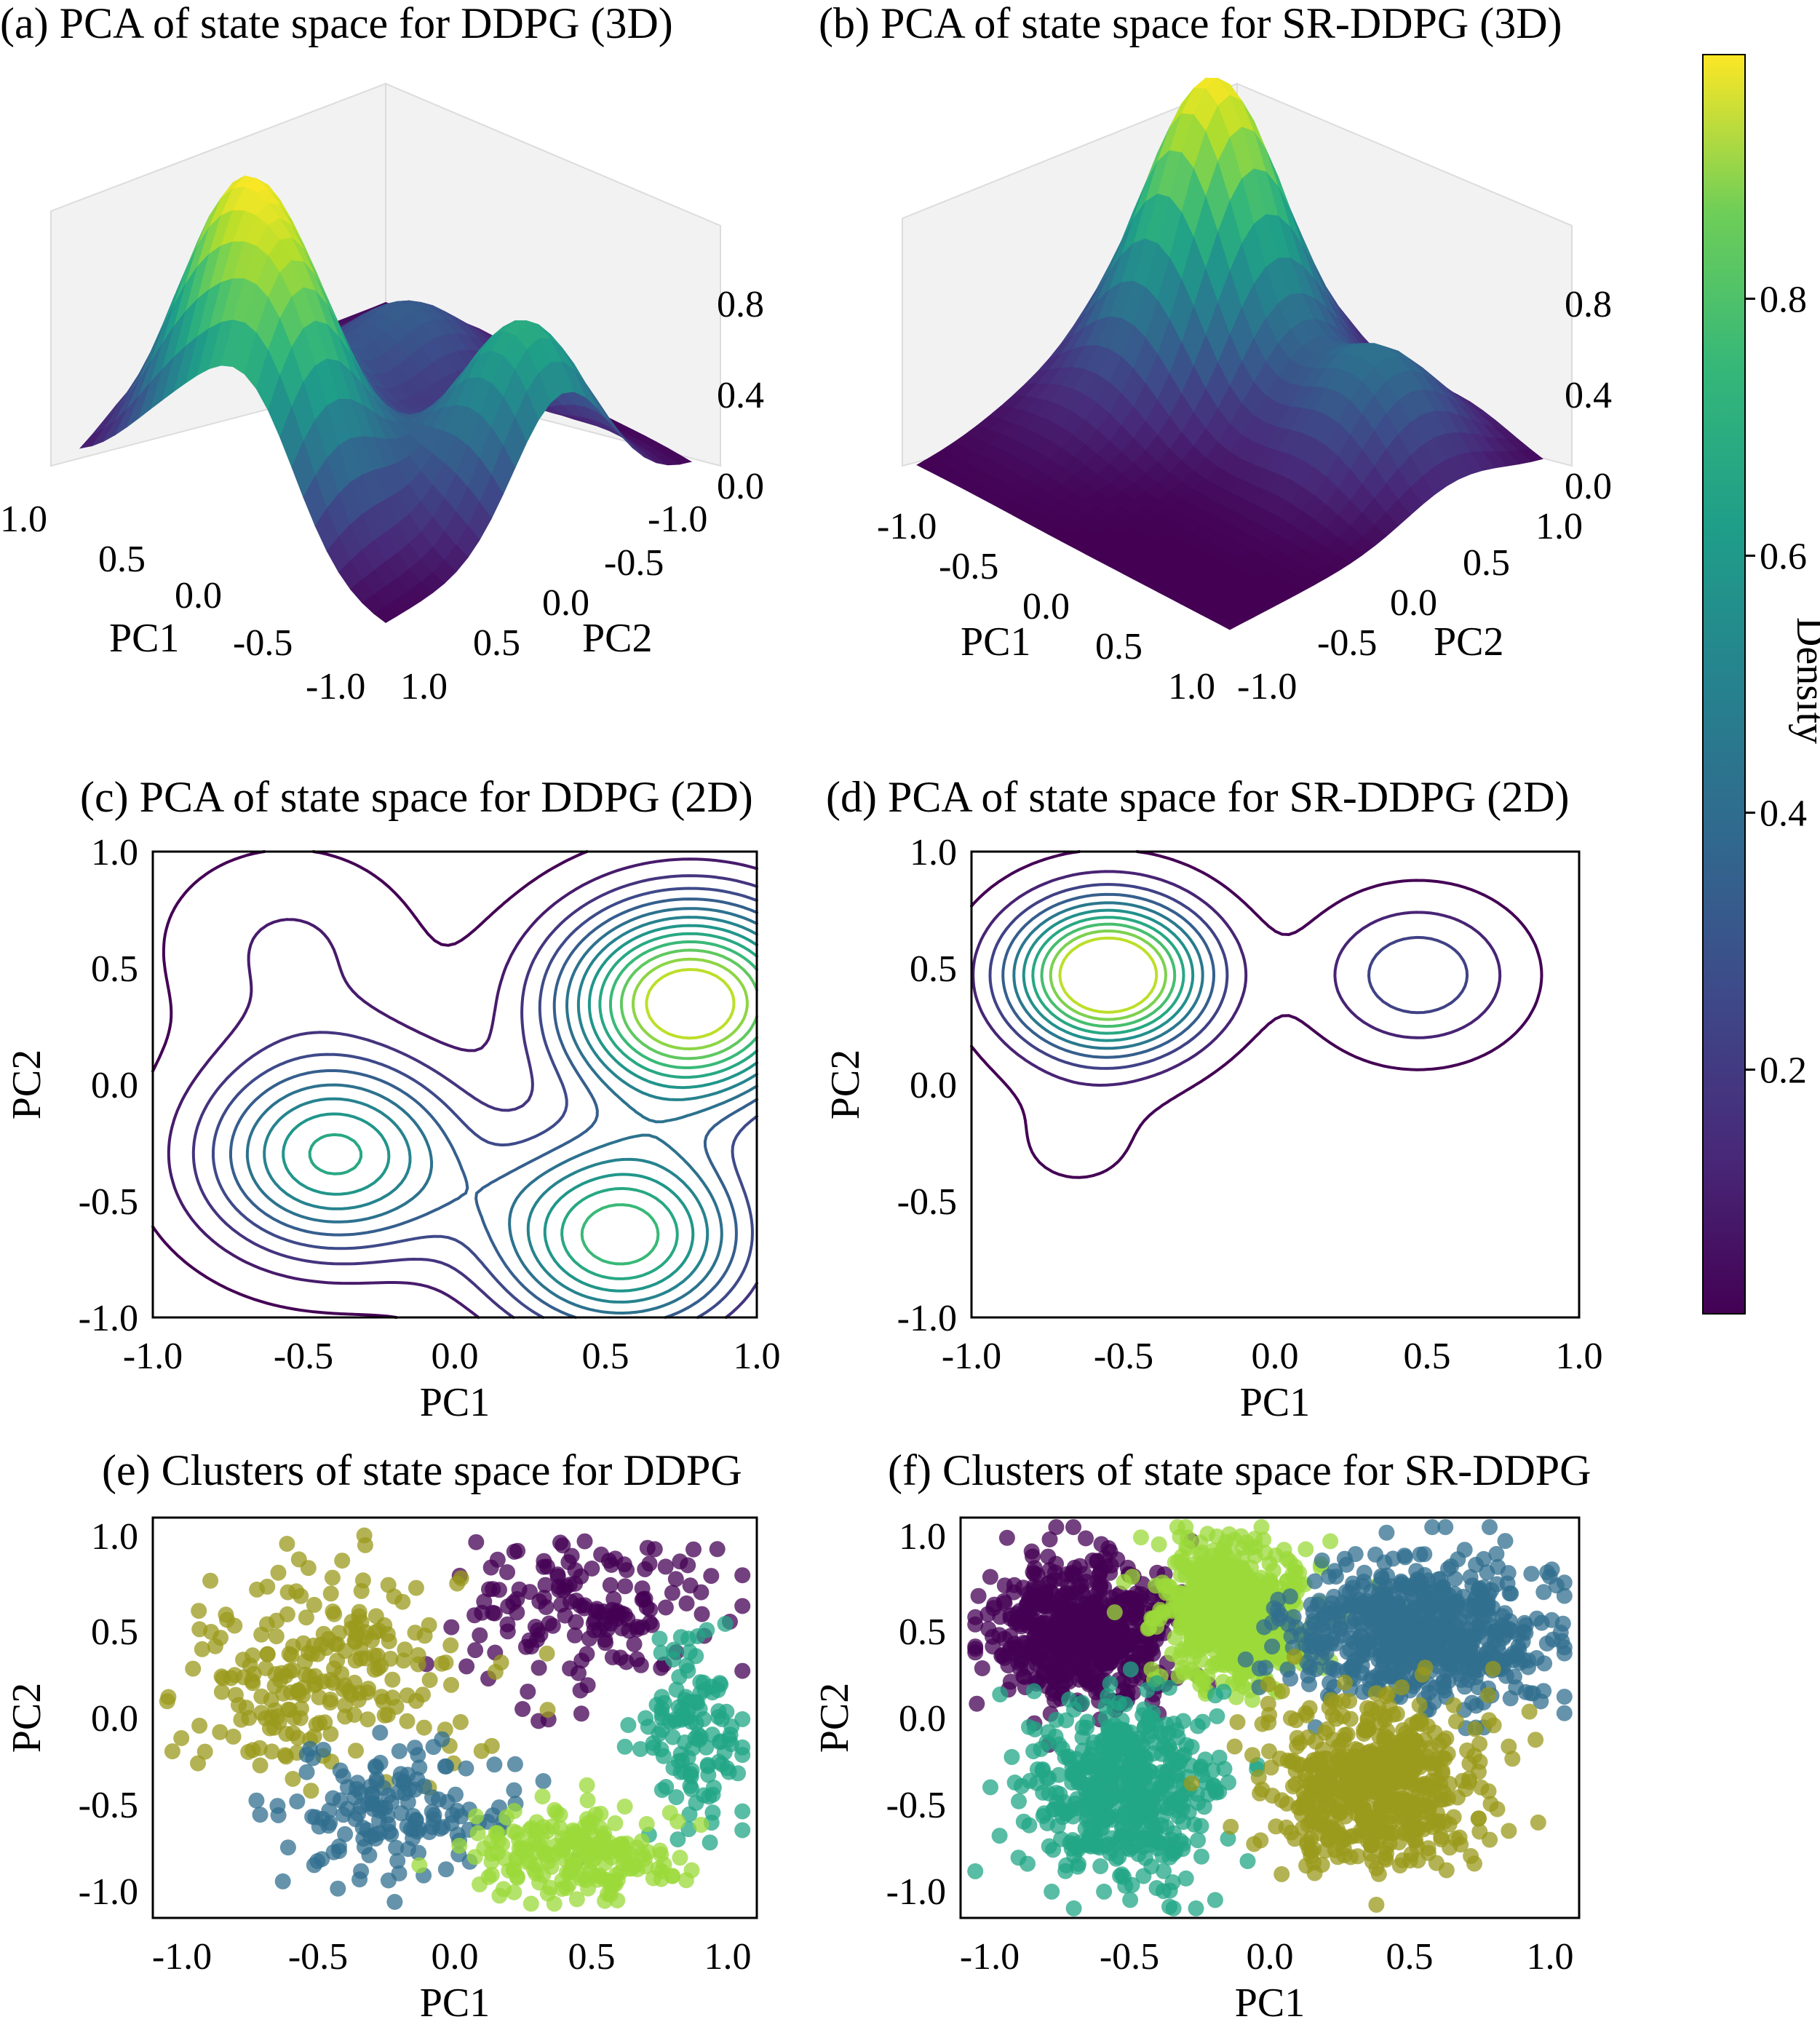  What do you see at coordinates (1123, 1356) in the screenshot?
I see `panel-d-xtick: -0.5` at bounding box center [1123, 1356].